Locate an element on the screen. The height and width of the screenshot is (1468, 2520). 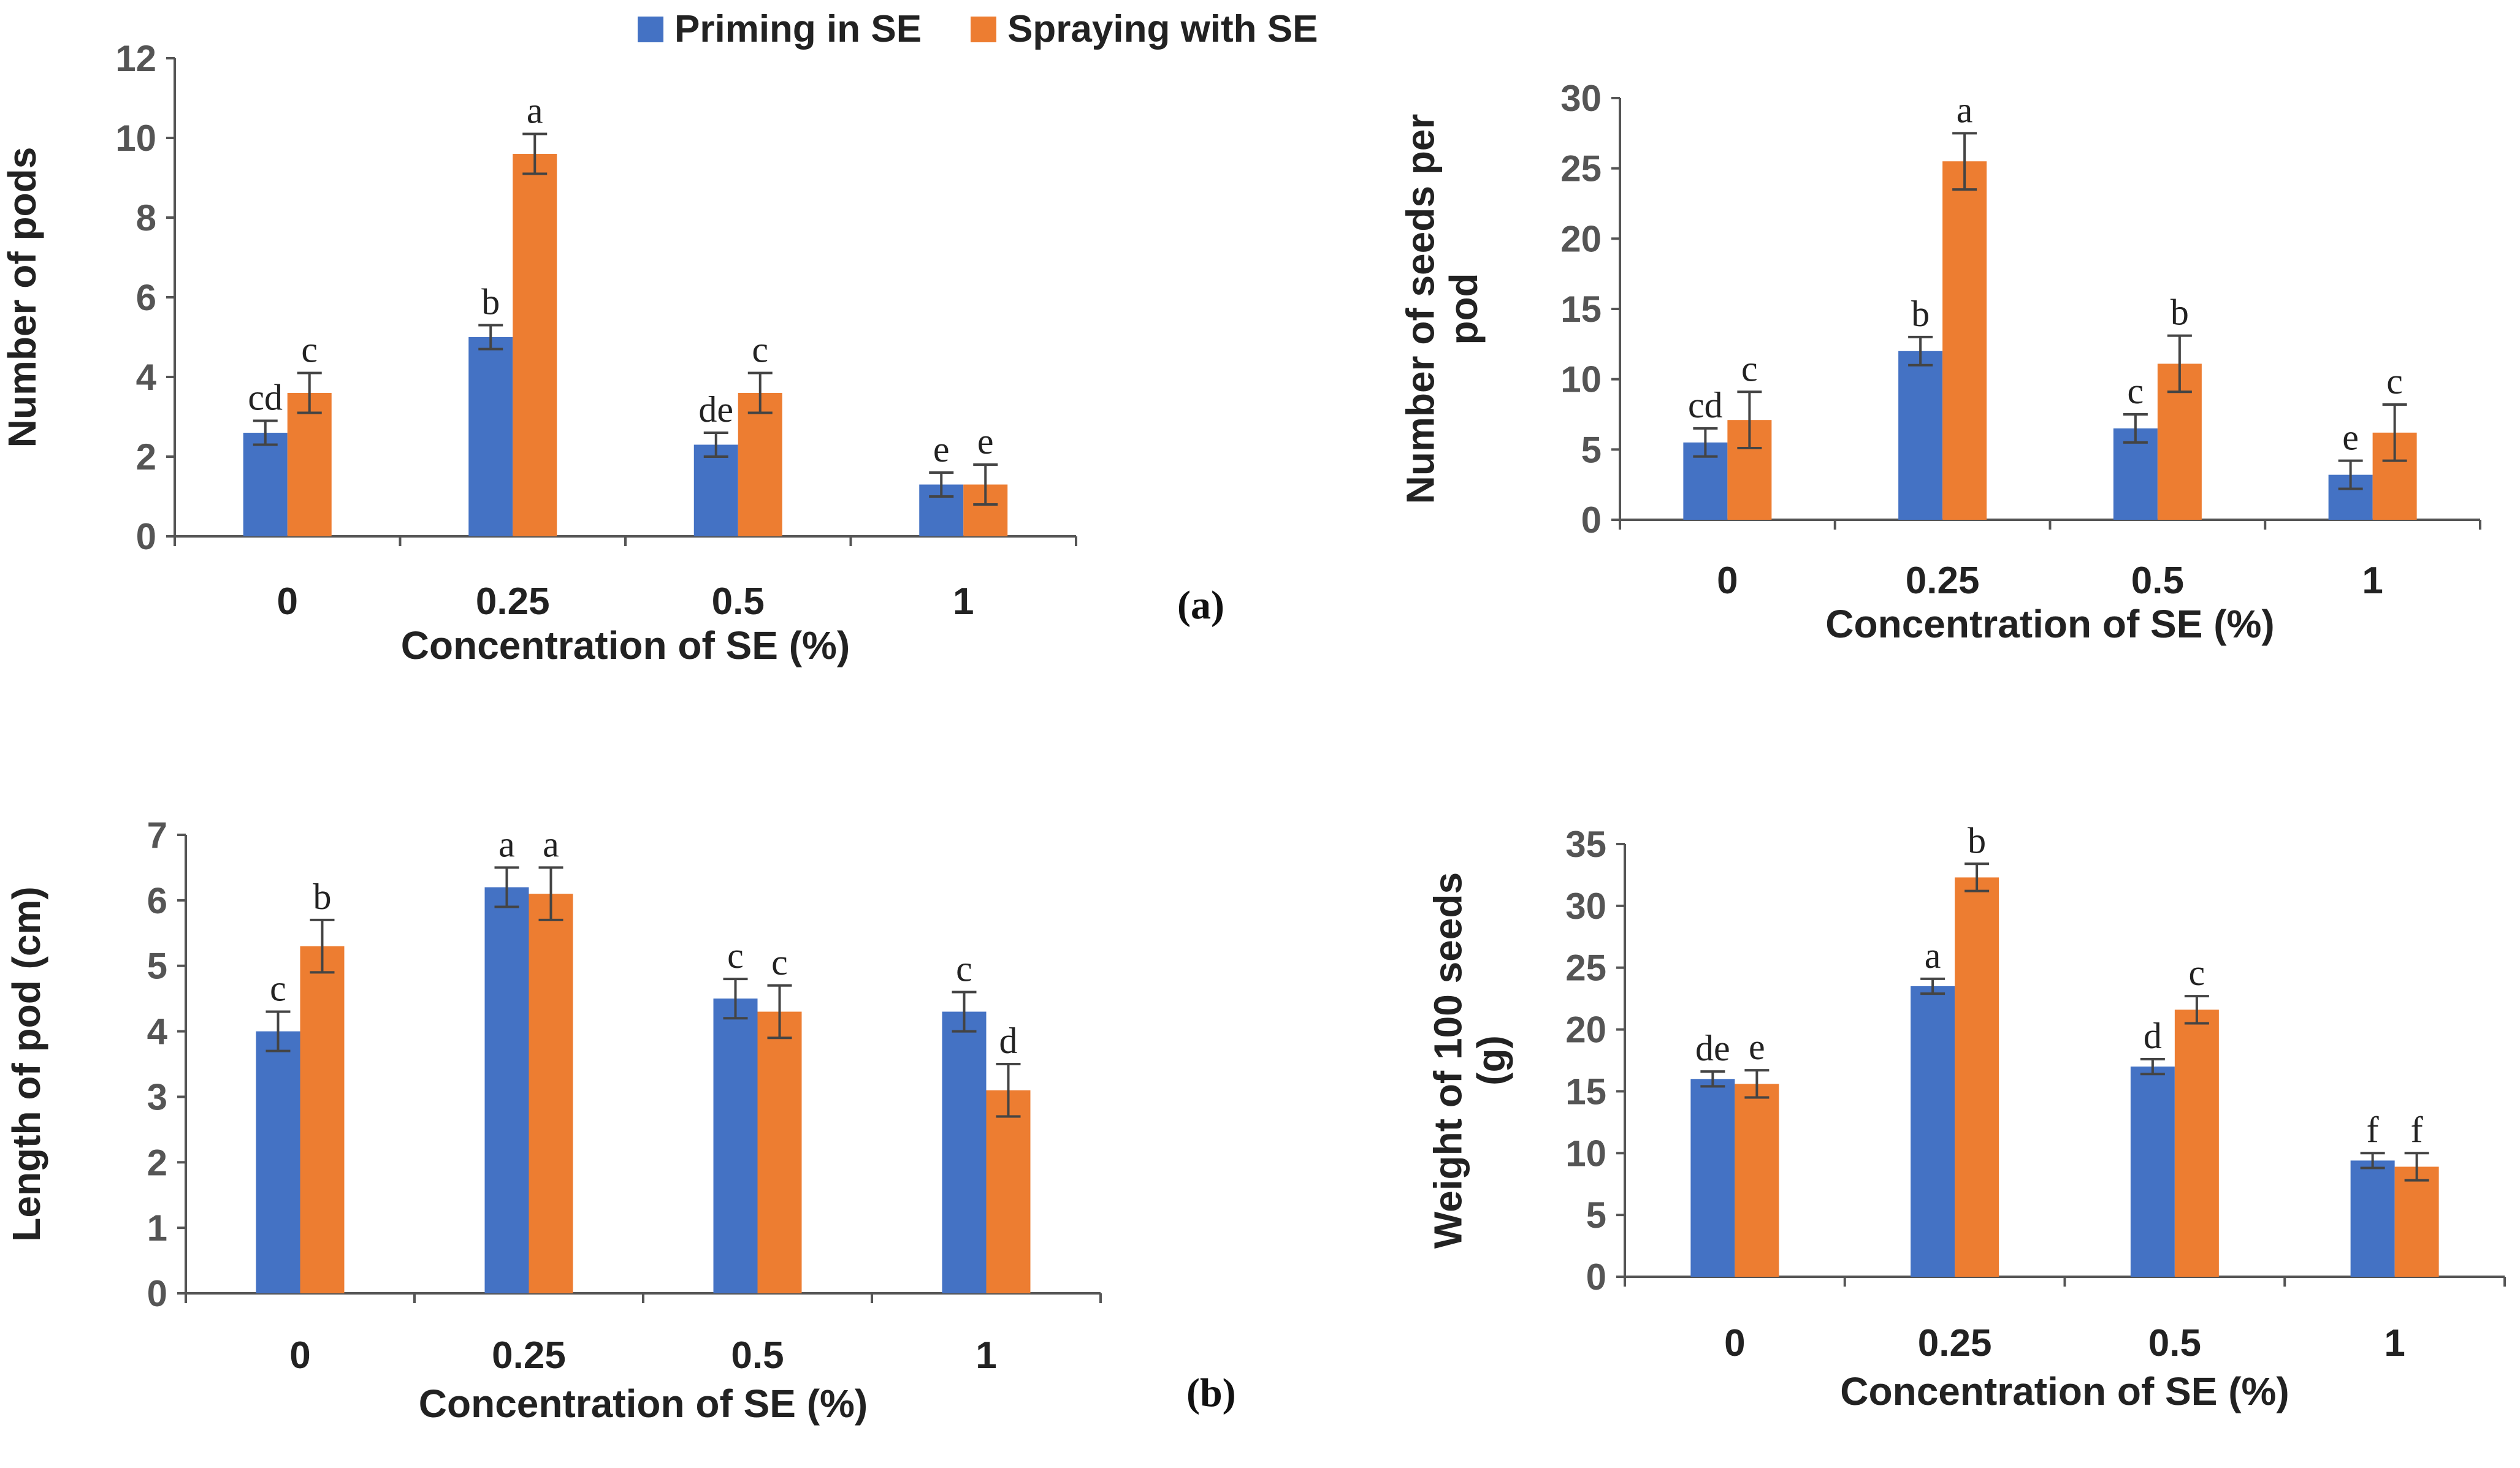
panel-label-b: (b) is located at coordinates (1211, 1393).